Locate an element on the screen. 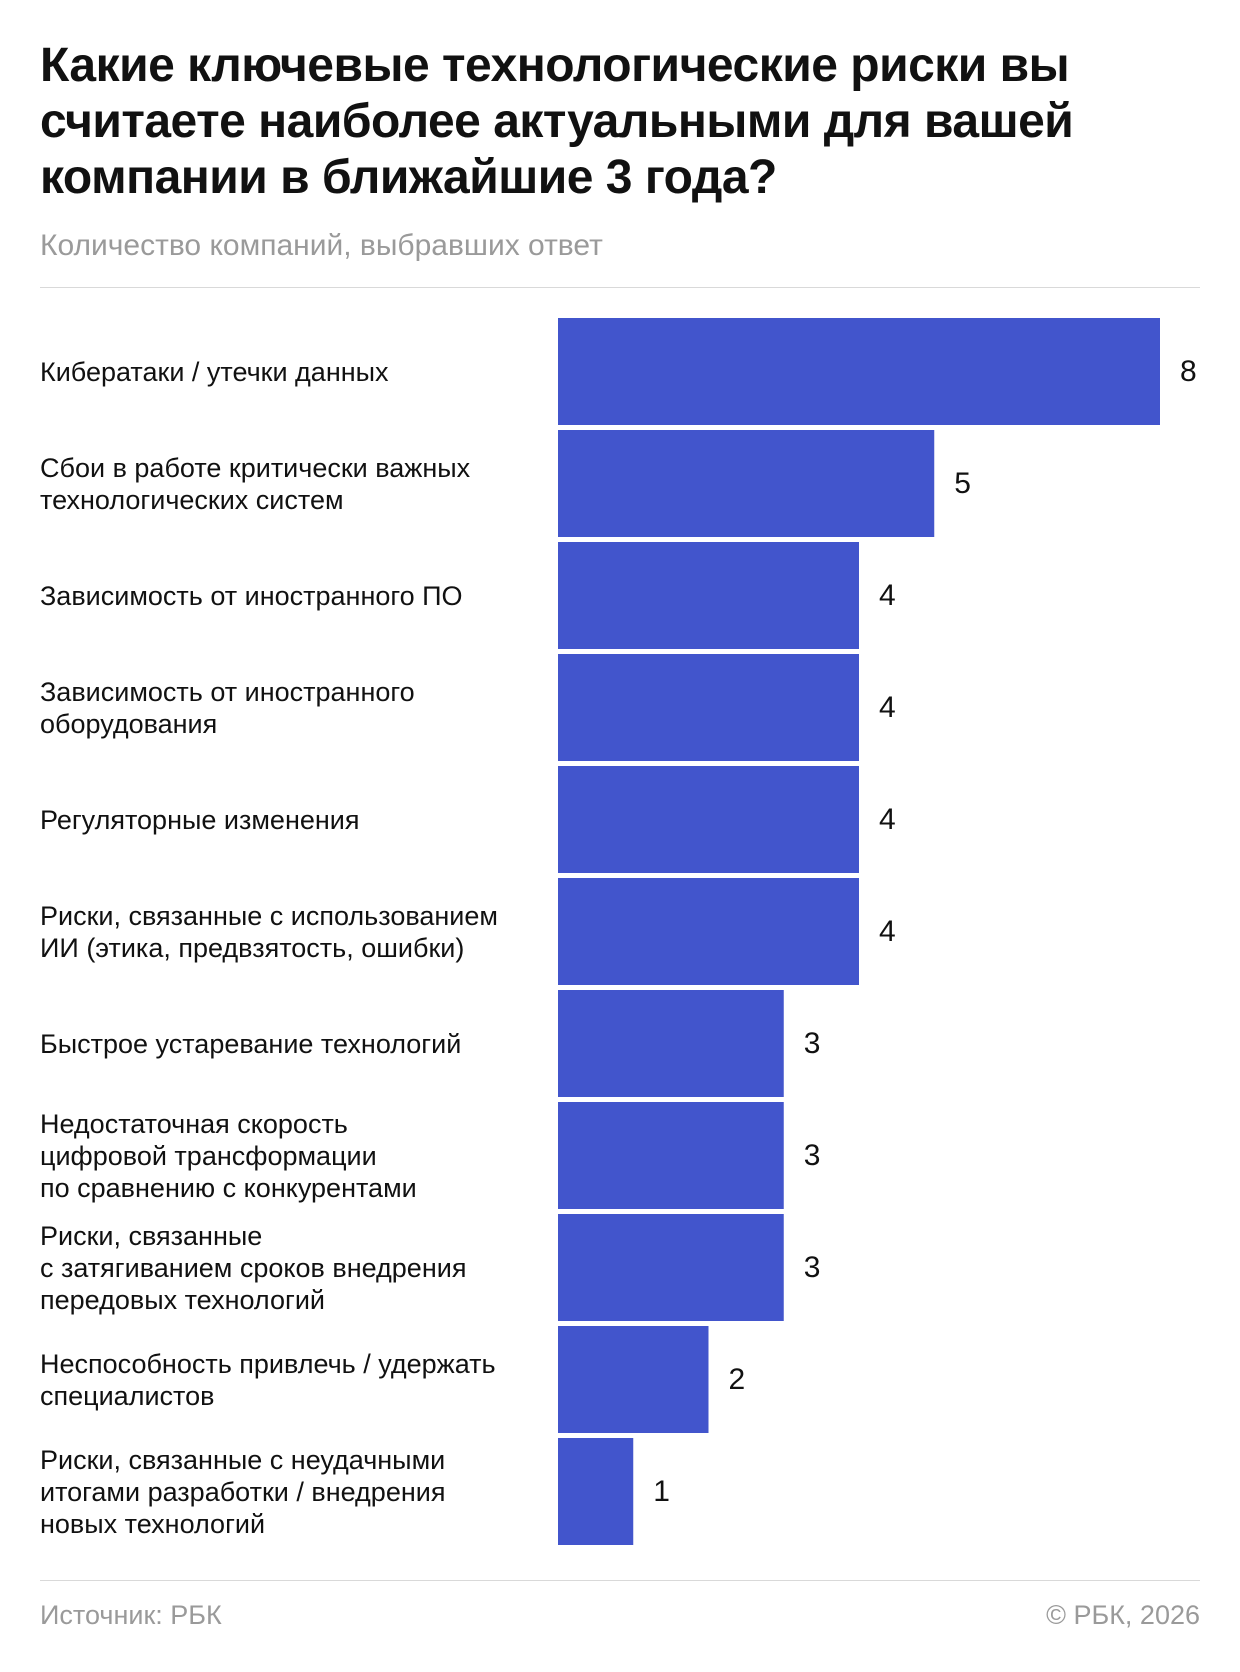 The width and height of the screenshot is (1240, 1672). value-label-9: 2 is located at coordinates (737, 1379).